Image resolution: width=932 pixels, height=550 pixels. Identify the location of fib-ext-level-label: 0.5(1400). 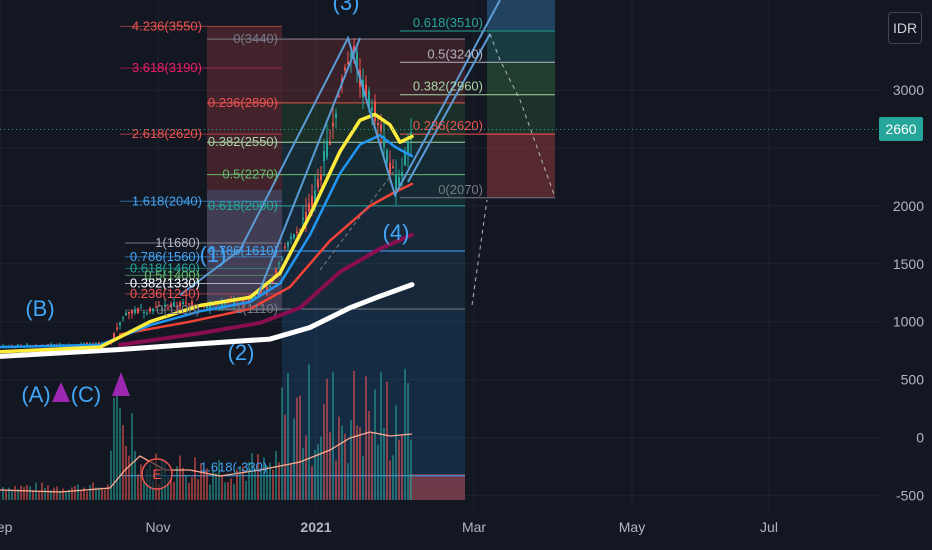
(172, 274).